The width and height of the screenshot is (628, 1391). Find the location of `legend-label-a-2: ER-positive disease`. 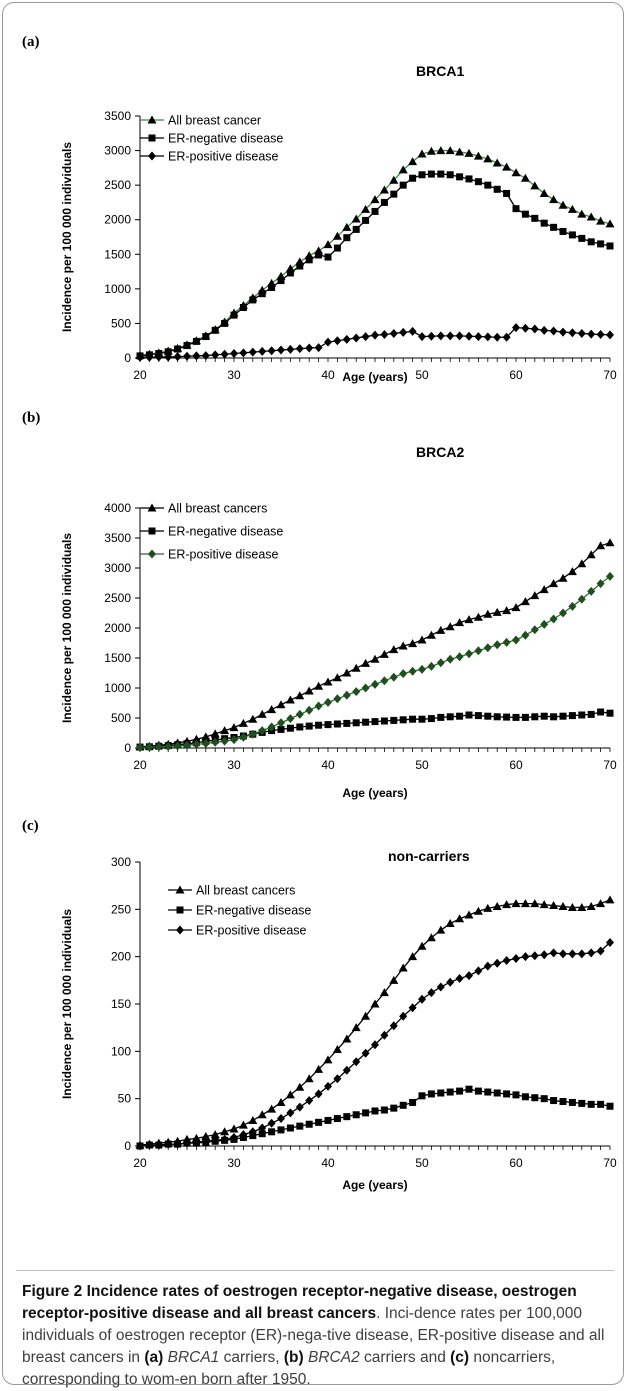

legend-label-a-2: ER-positive disease is located at coordinates (223, 157).